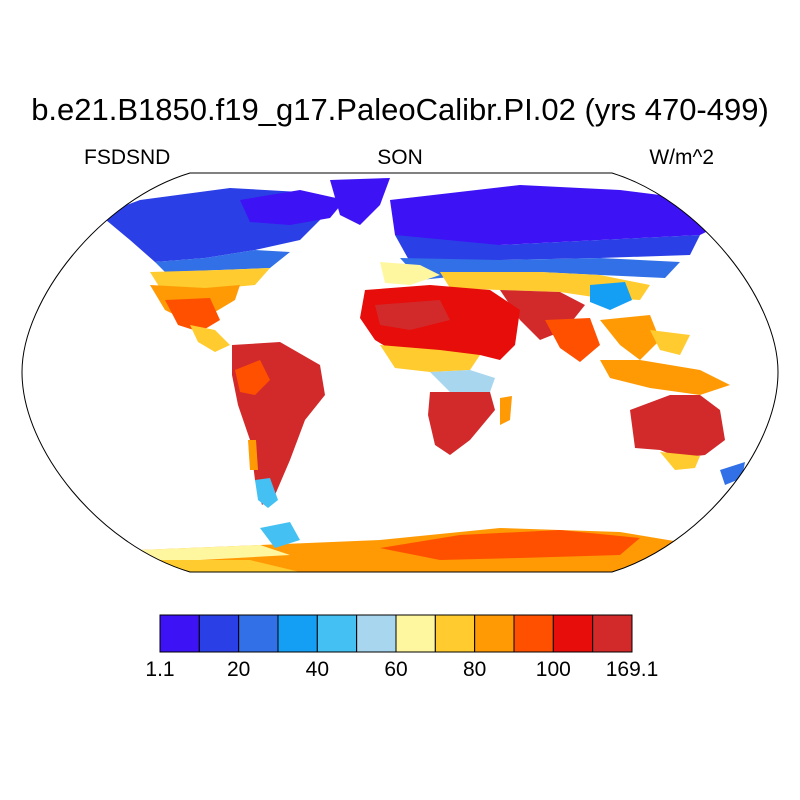 This screenshot has height=800, width=800. Describe the element at coordinates (238, 669) in the screenshot. I see `colorbar-tick-label: 20` at that location.